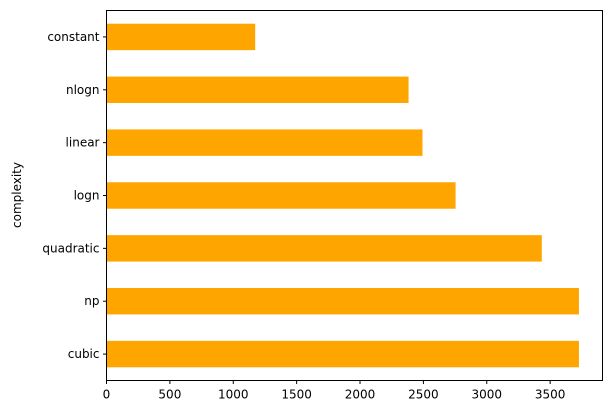 This screenshot has width=611, height=417. I want to click on x-tick-label: 3500, so click(550, 395).